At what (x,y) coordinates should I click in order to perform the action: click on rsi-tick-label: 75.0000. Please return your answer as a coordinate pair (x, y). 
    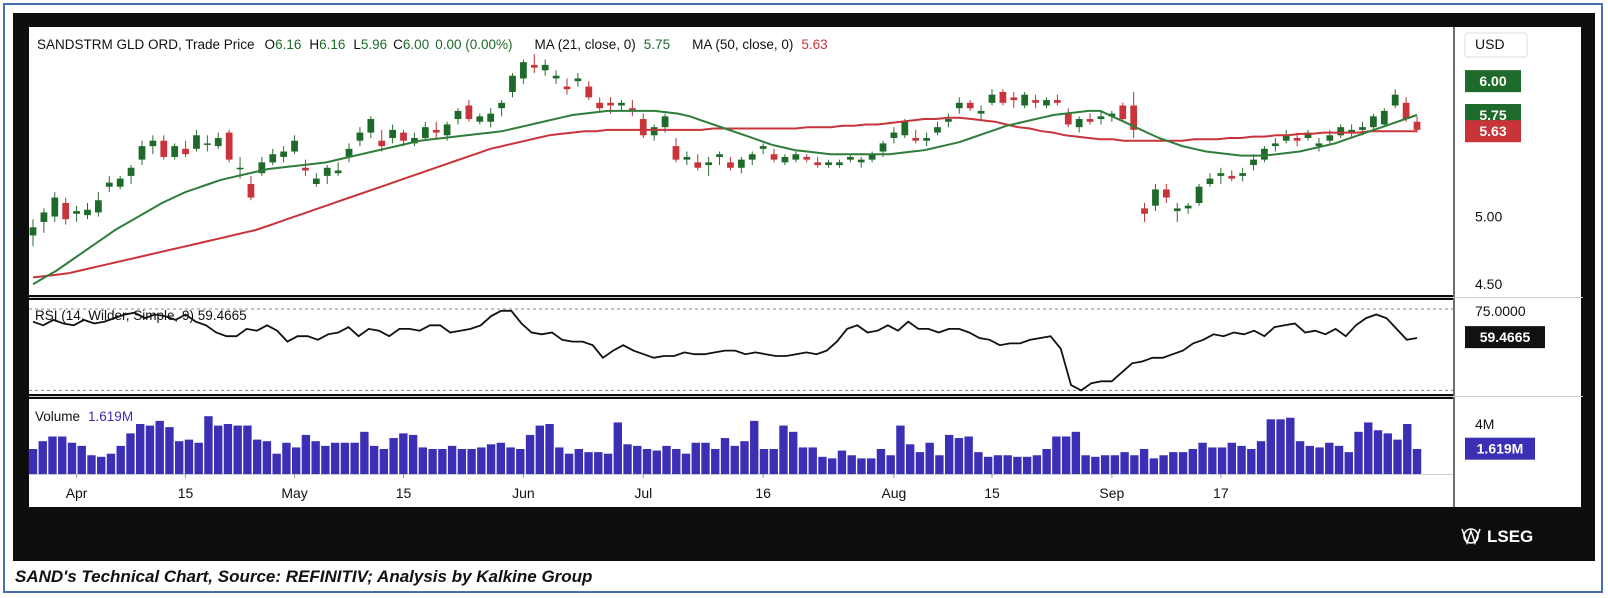
    Looking at the image, I should click on (1500, 311).